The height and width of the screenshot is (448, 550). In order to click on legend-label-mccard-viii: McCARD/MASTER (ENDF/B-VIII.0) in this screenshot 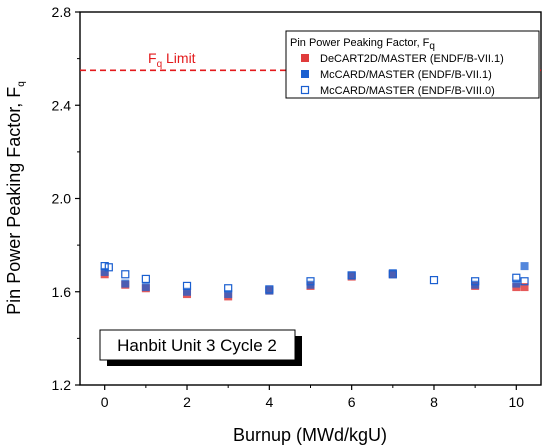, I will do `click(407, 91)`.